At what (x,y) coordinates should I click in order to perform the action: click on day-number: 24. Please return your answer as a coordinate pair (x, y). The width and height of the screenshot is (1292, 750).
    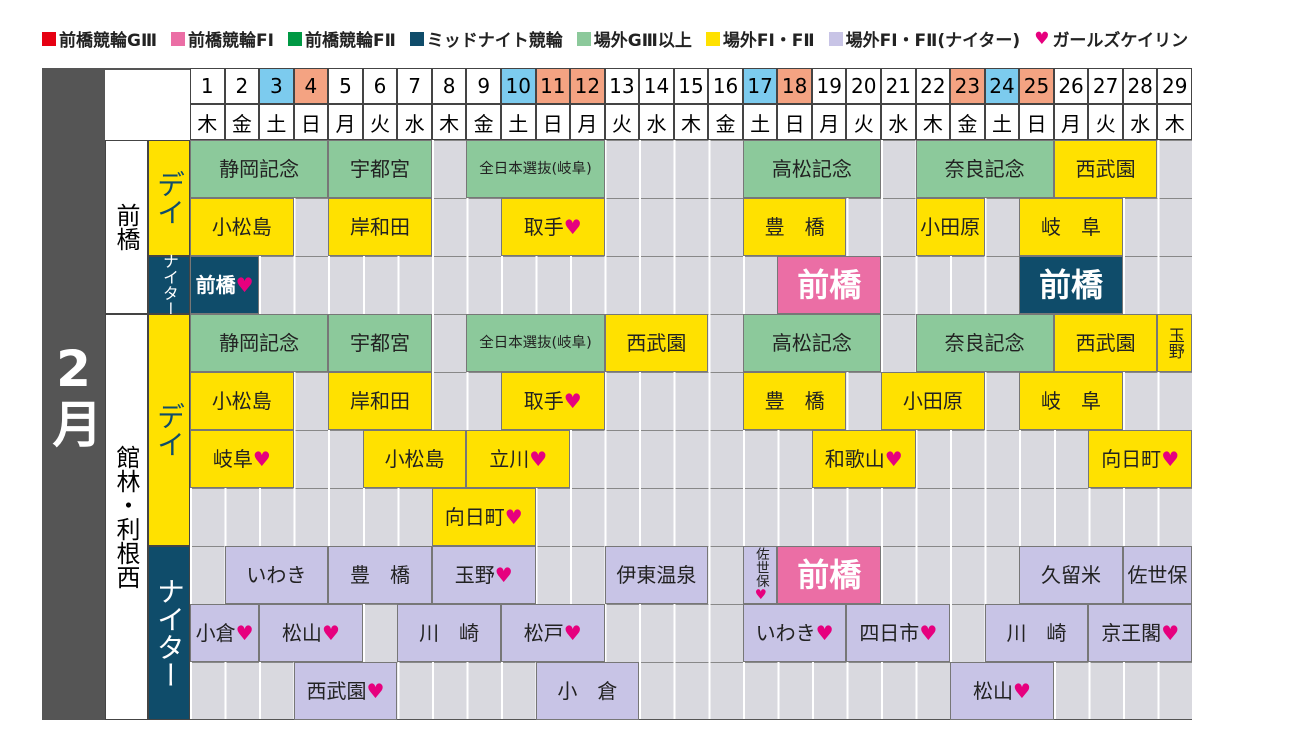
    Looking at the image, I should click on (1002, 86).